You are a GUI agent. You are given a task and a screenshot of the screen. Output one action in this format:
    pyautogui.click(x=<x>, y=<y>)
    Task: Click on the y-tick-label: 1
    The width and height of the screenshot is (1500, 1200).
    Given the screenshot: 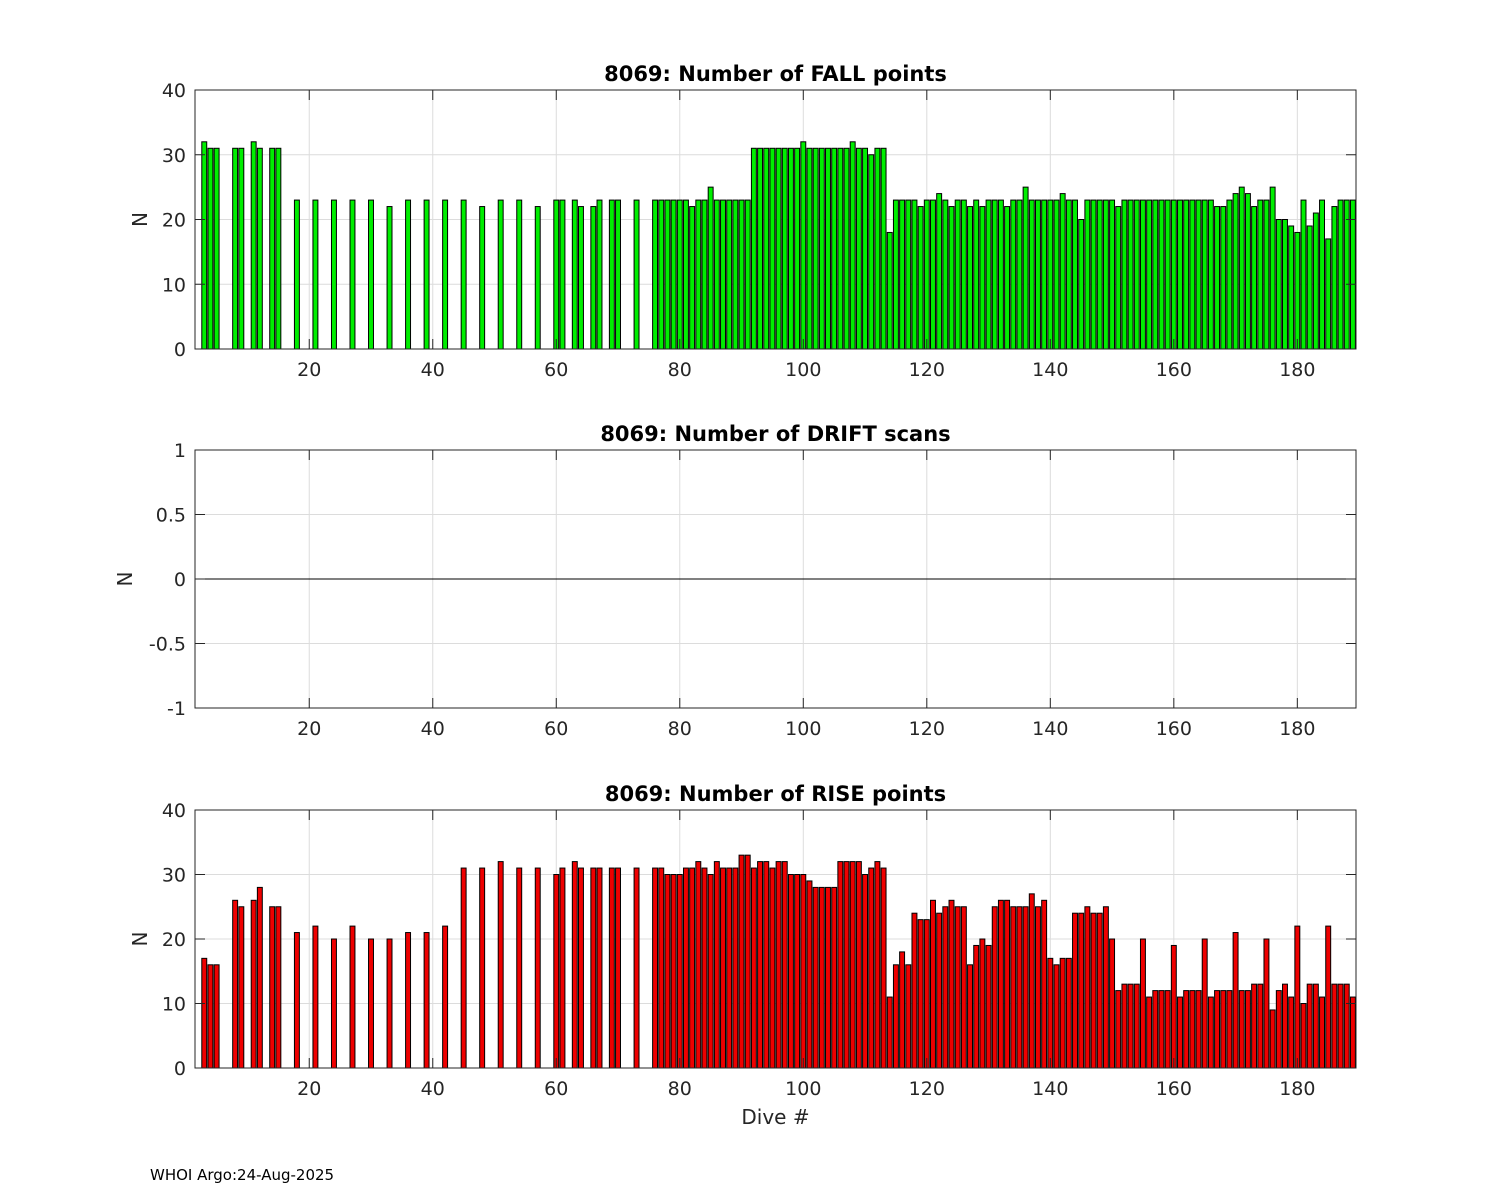 What is the action you would take?
    pyautogui.click(x=180, y=451)
    